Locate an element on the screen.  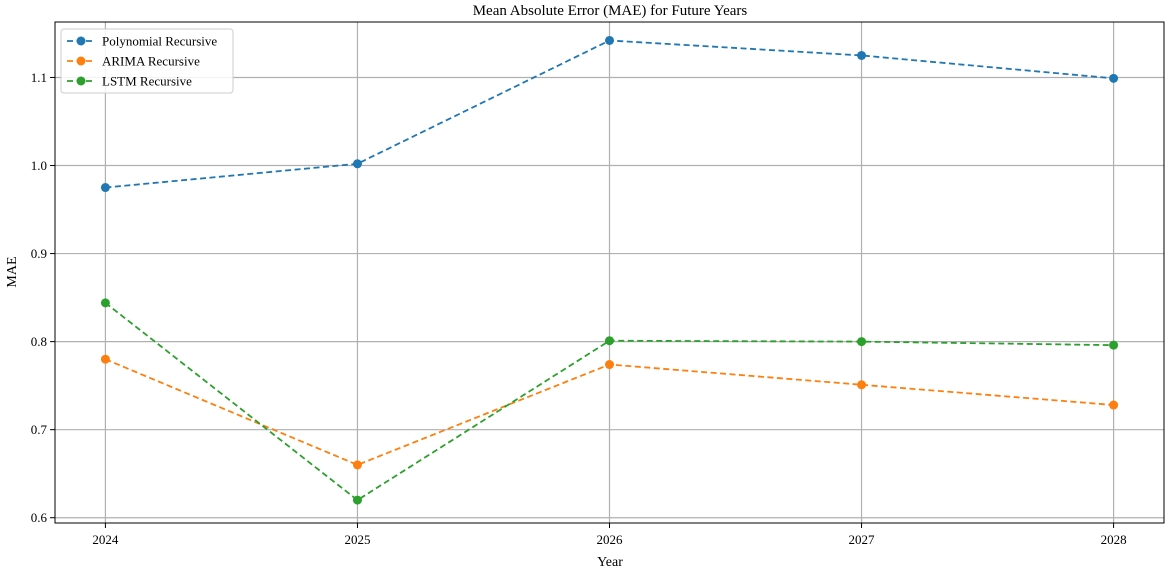
x-tick-label: 2025 is located at coordinates (357, 539).